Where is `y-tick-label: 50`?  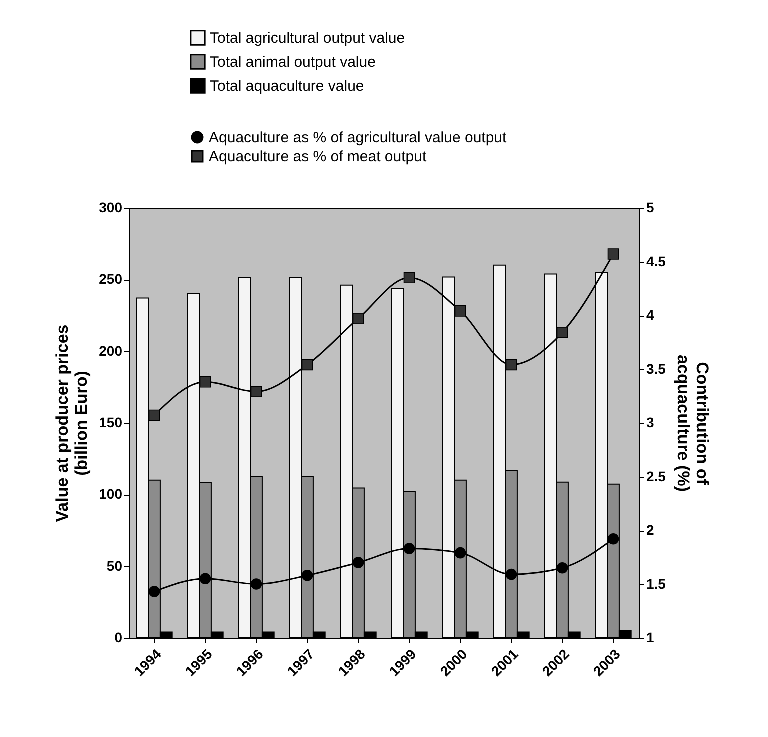 y-tick-label: 50 is located at coordinates (114, 566).